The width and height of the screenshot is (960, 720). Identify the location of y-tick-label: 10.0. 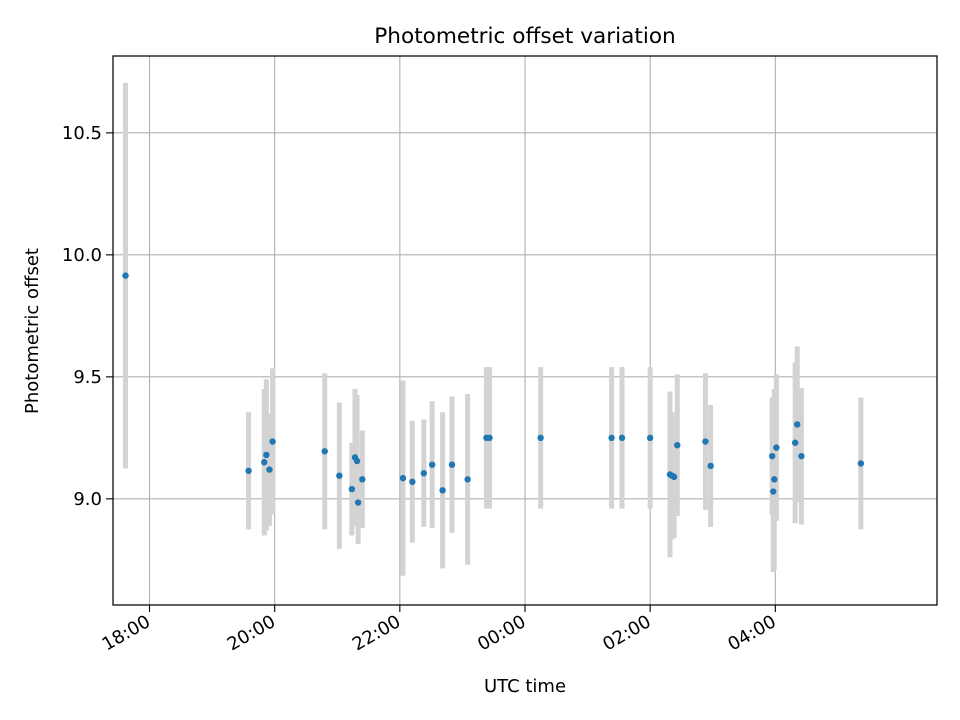
(82, 255).